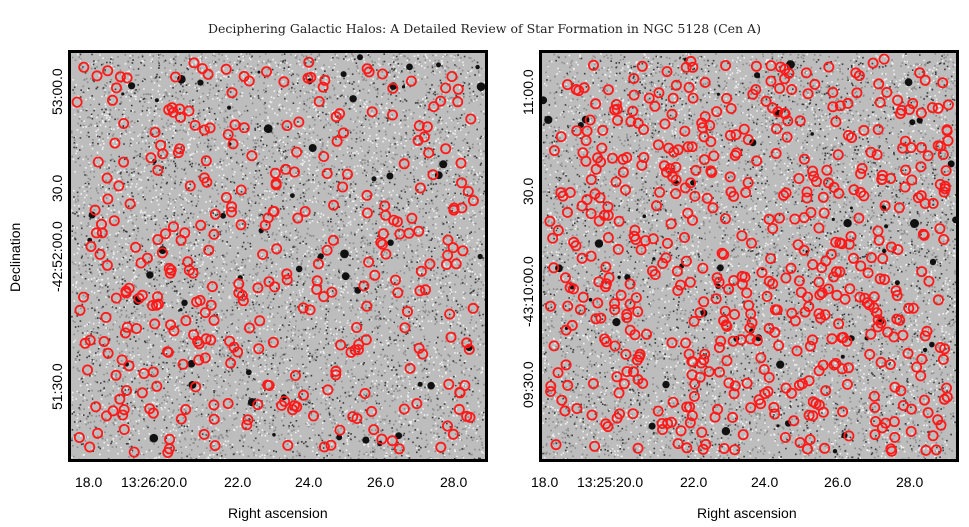 This screenshot has height=527, width=969. I want to click on y-axis-label: Declination, so click(15, 257).